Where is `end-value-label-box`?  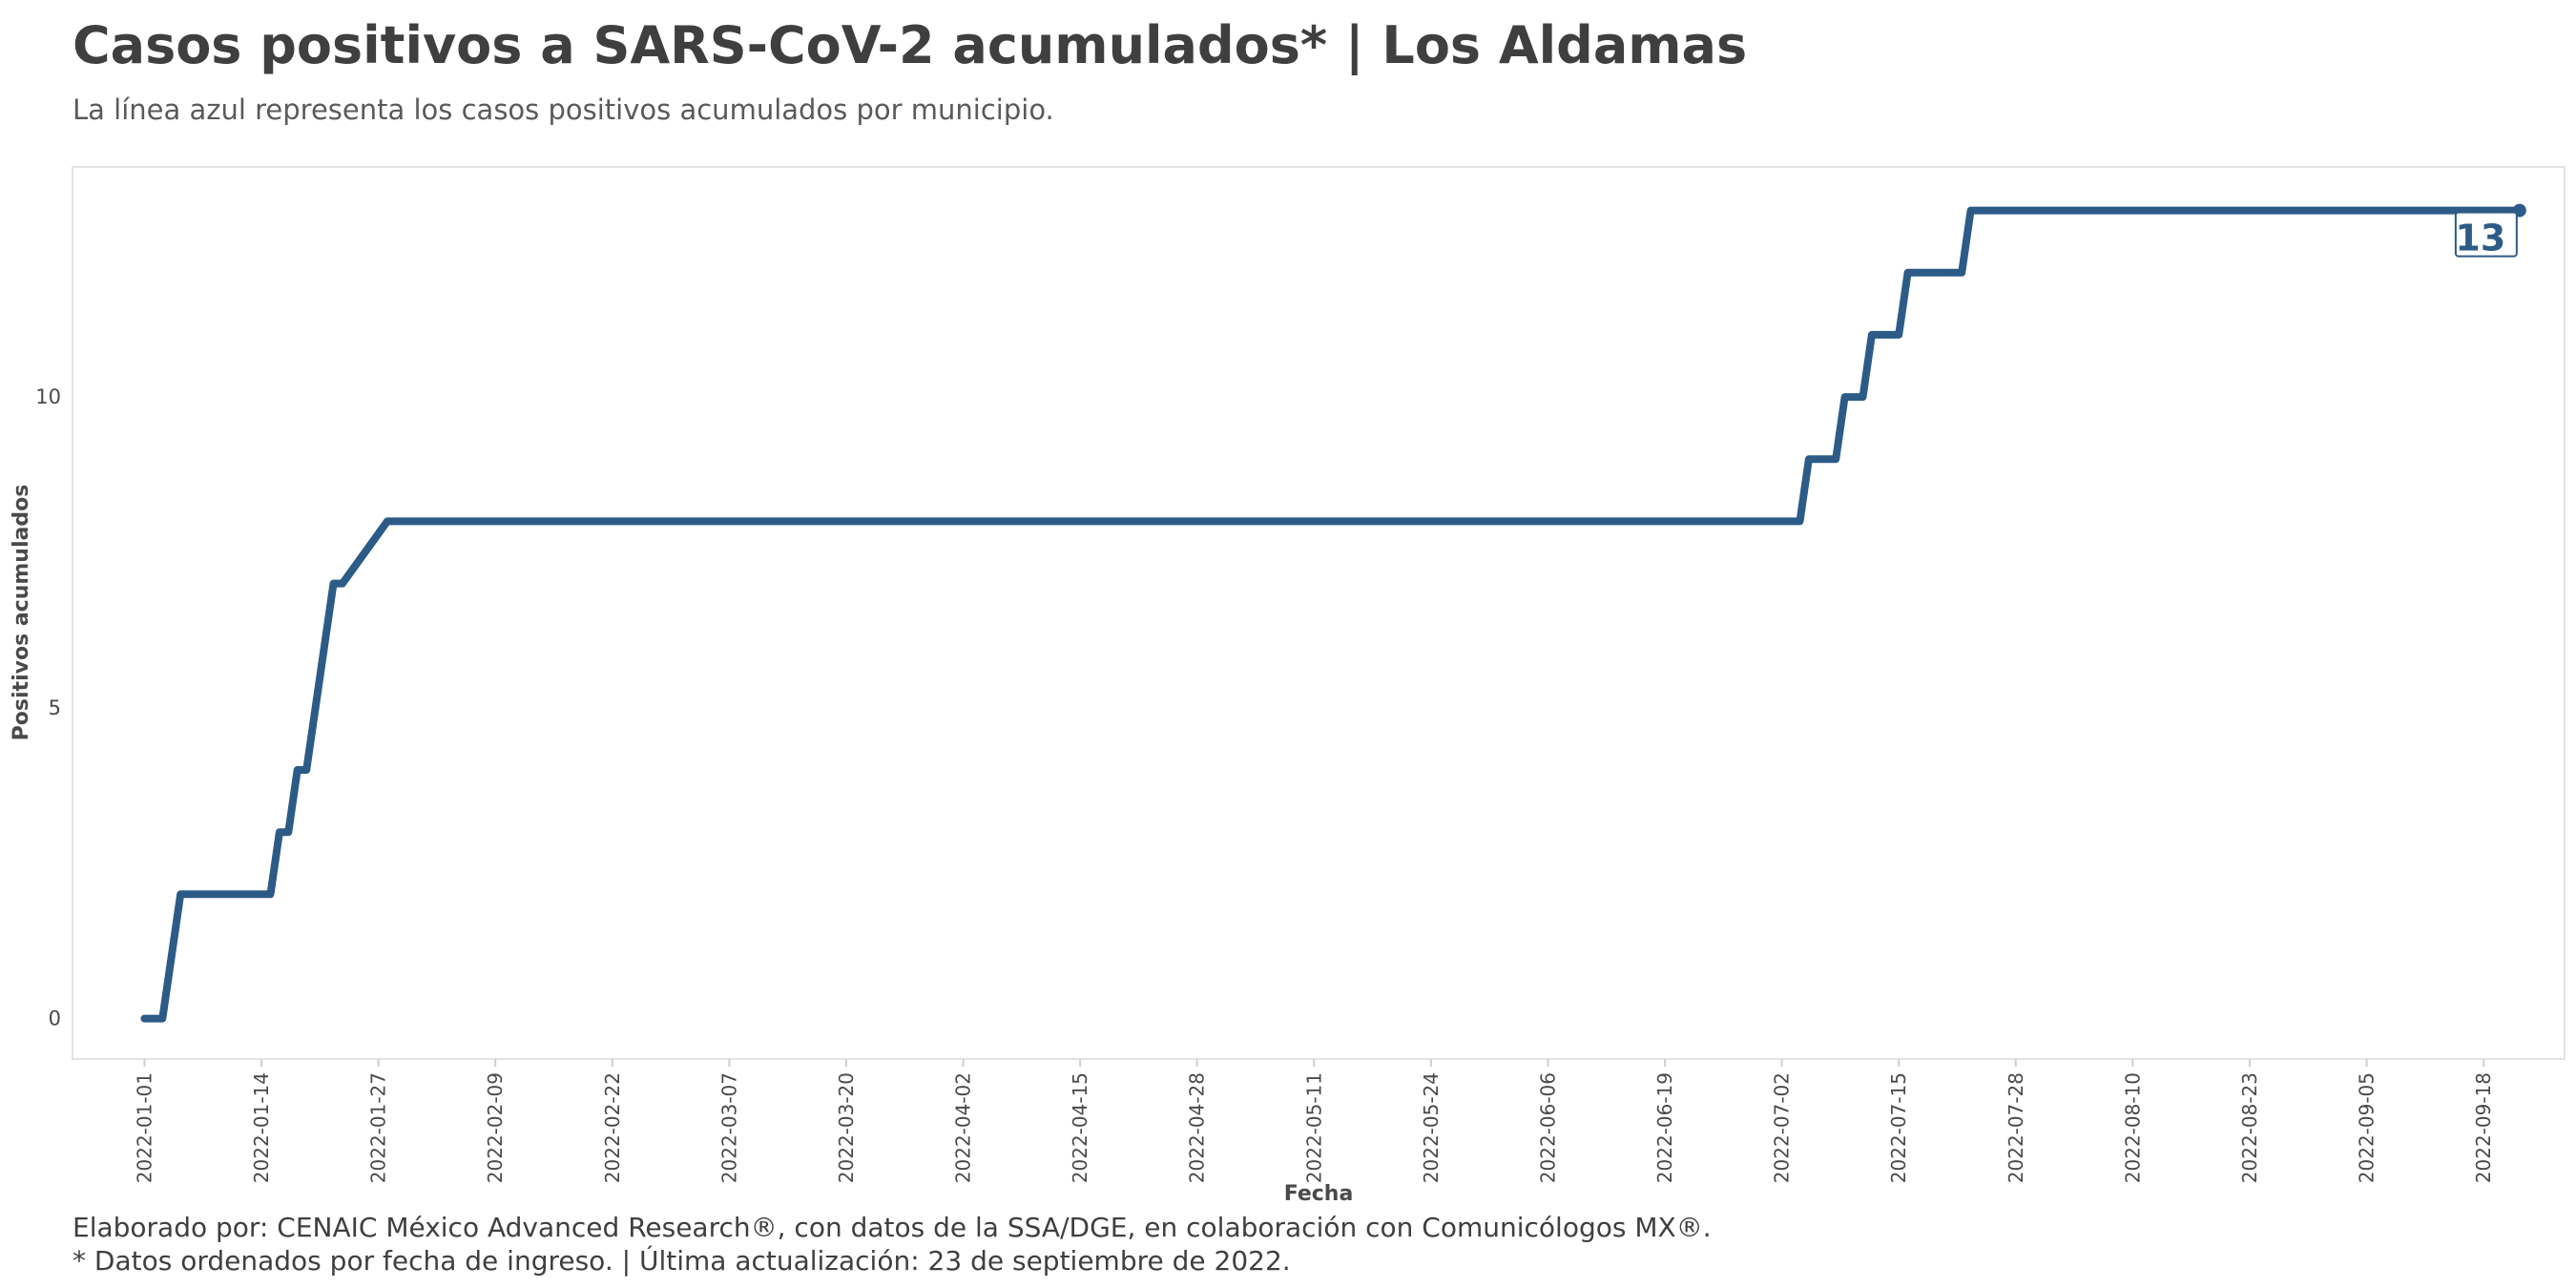 end-value-label-box is located at coordinates (2486, 234).